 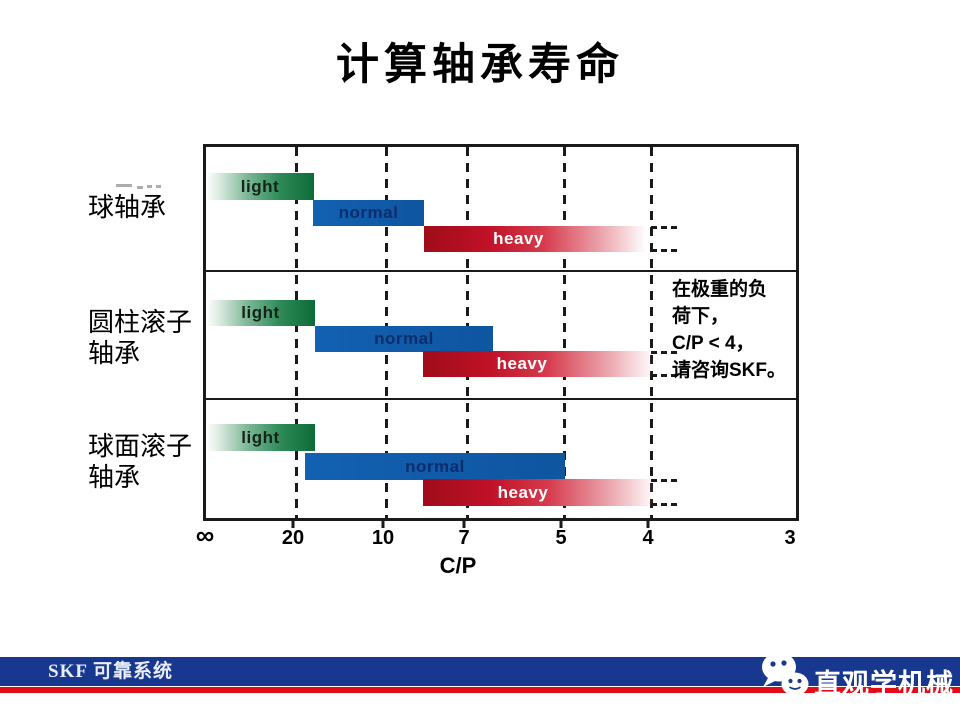 What do you see at coordinates (729, 330) in the screenshot?
I see `overload-note: 在极重的负 荷下， C/P < 4， 请咨询SKF。` at bounding box center [729, 330].